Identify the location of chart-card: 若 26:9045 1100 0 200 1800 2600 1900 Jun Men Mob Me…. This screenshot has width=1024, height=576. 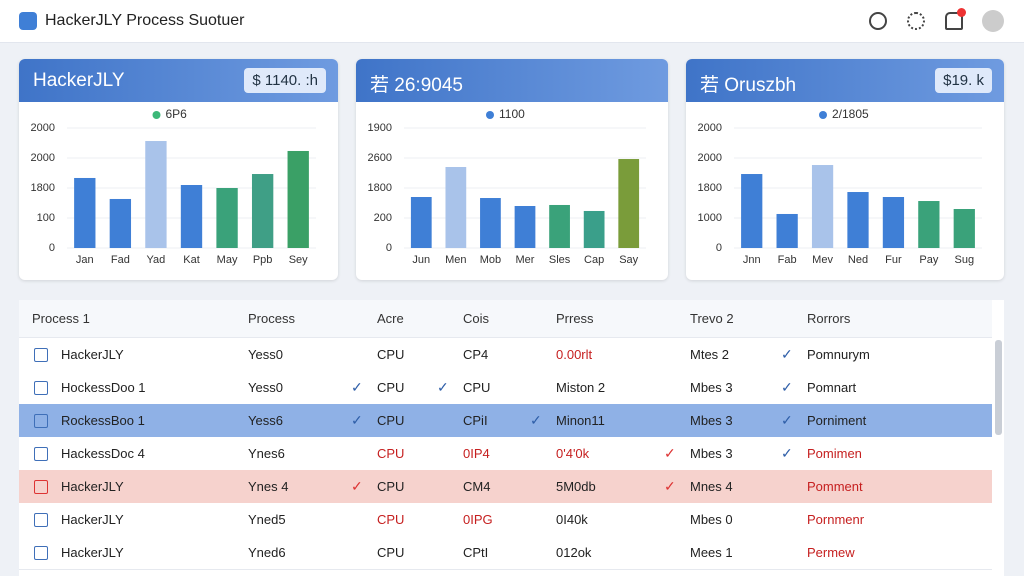
(512, 169).